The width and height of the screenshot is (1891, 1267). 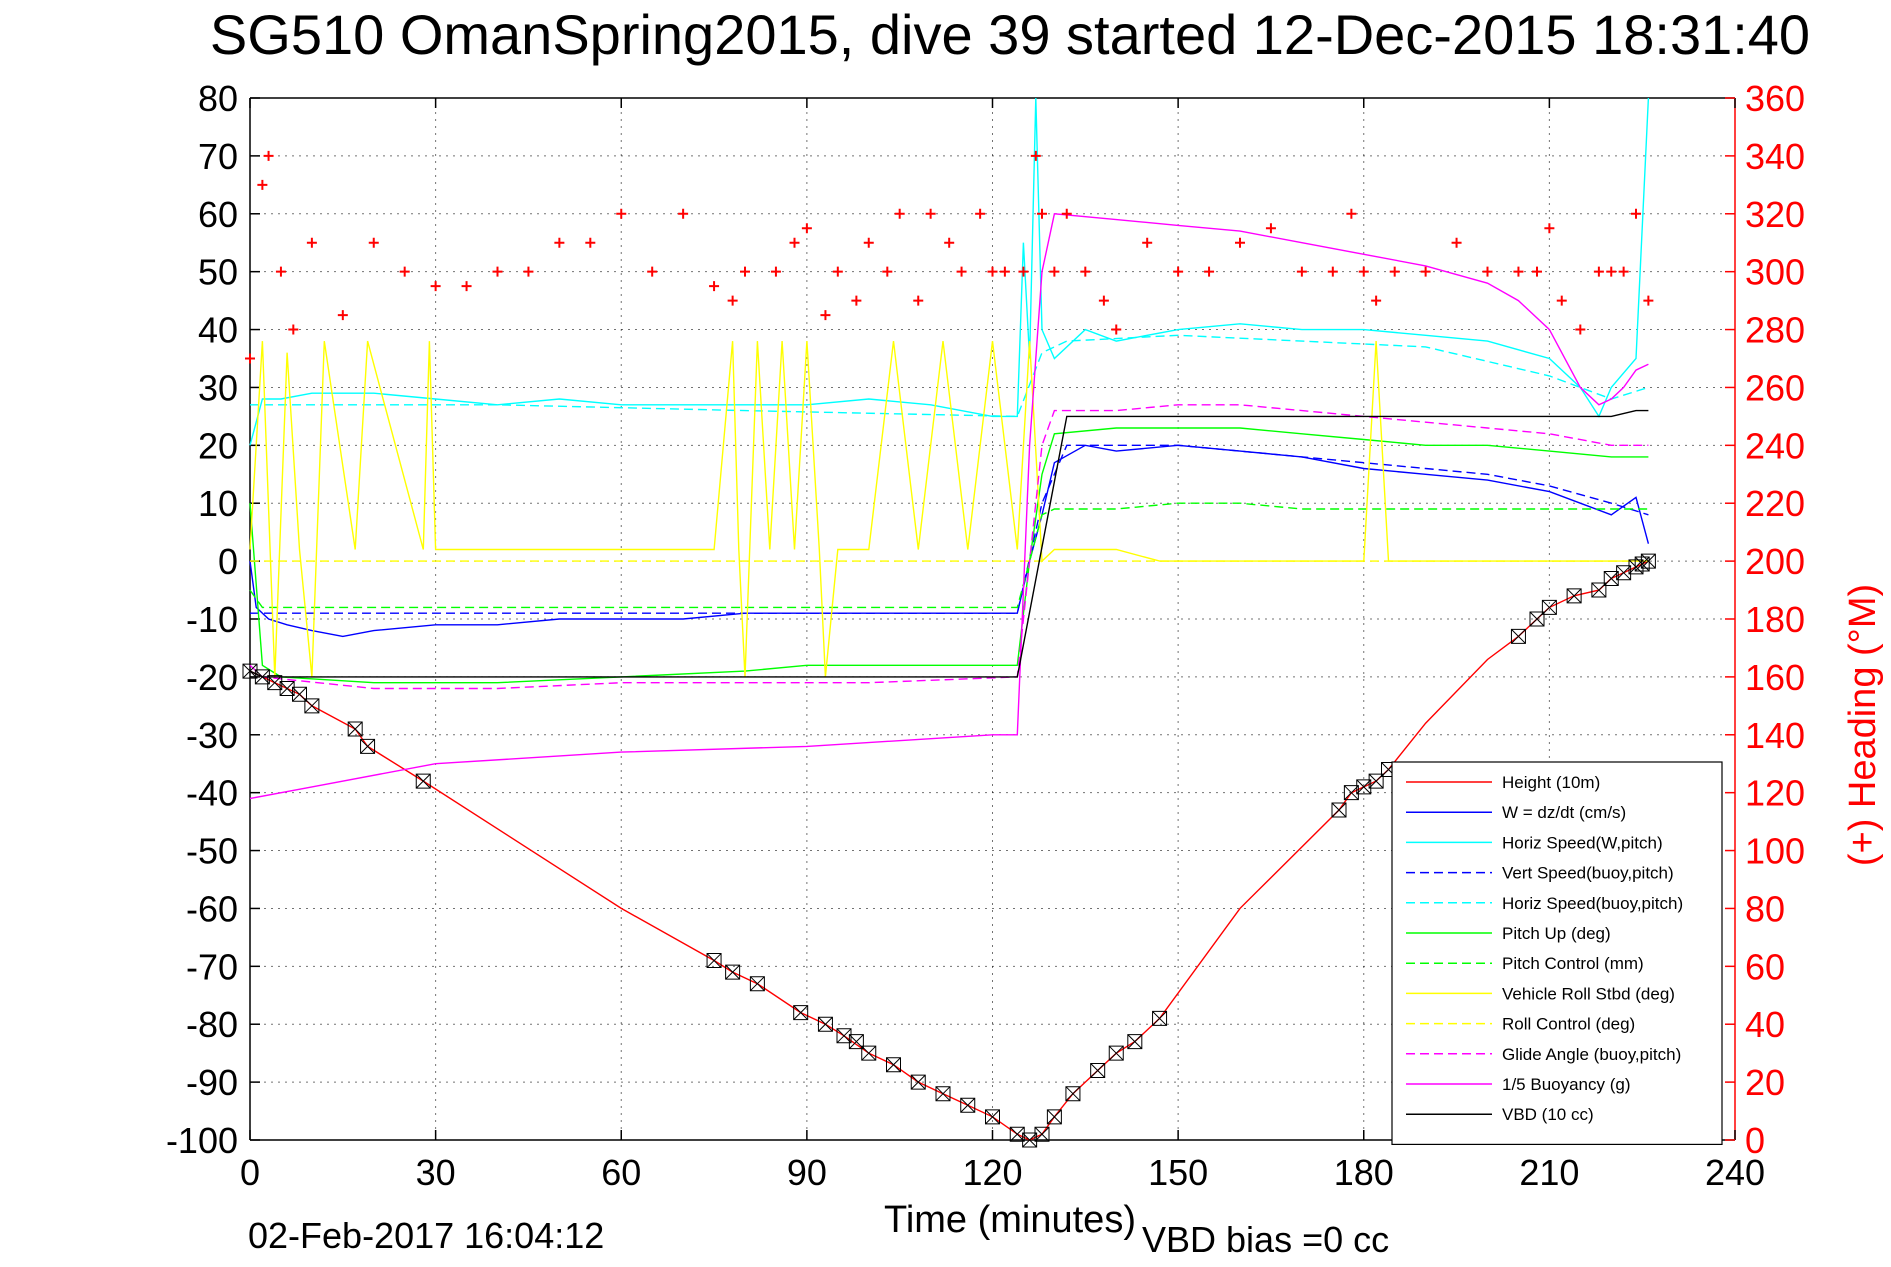 I want to click on x-tick-label: 210, so click(x=1549, y=1172).